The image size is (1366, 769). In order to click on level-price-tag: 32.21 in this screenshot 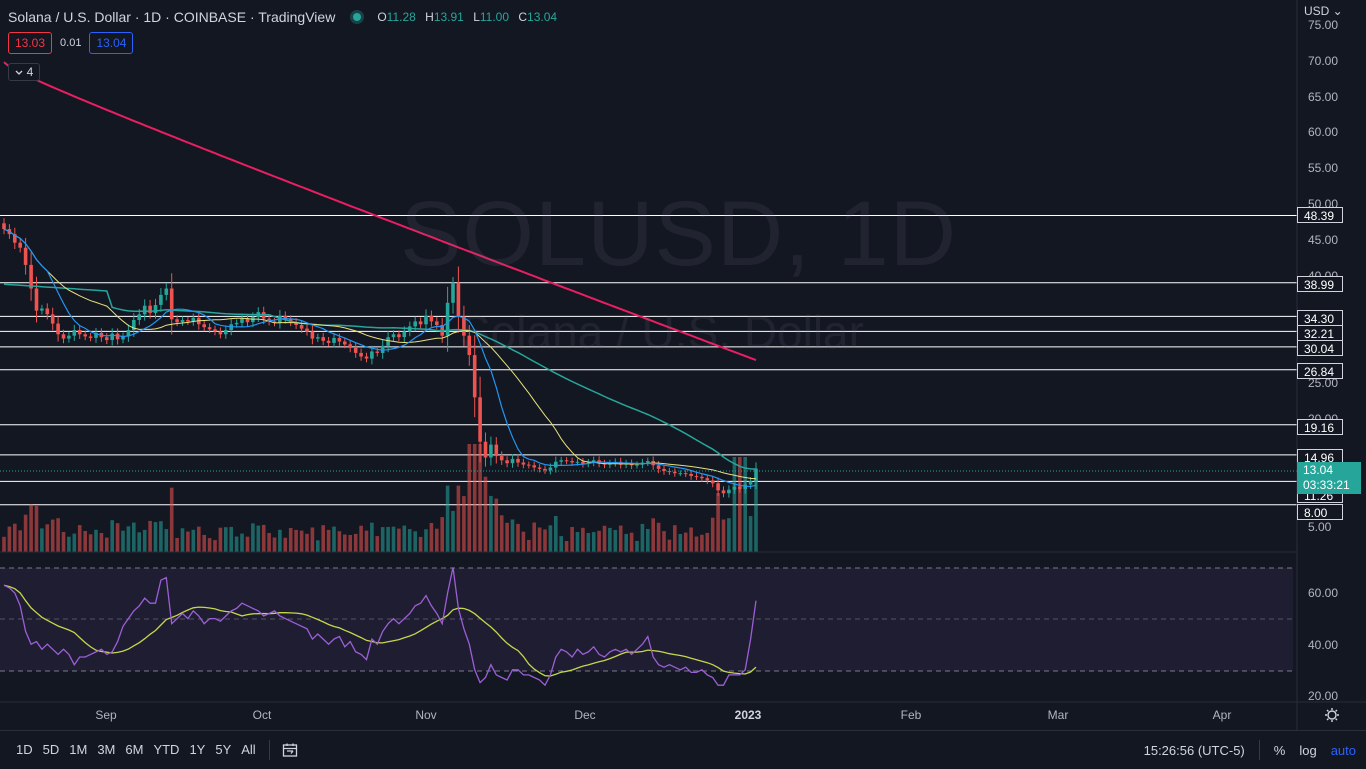, I will do `click(1320, 333)`.